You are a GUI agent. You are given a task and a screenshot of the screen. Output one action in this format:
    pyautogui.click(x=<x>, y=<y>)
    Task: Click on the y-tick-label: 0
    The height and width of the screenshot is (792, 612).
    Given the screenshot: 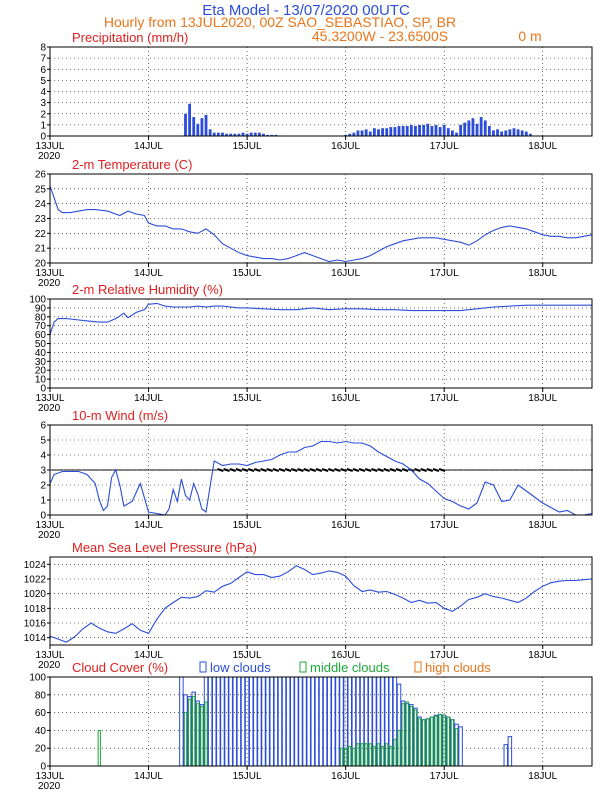 What is the action you would take?
    pyautogui.click(x=43, y=137)
    